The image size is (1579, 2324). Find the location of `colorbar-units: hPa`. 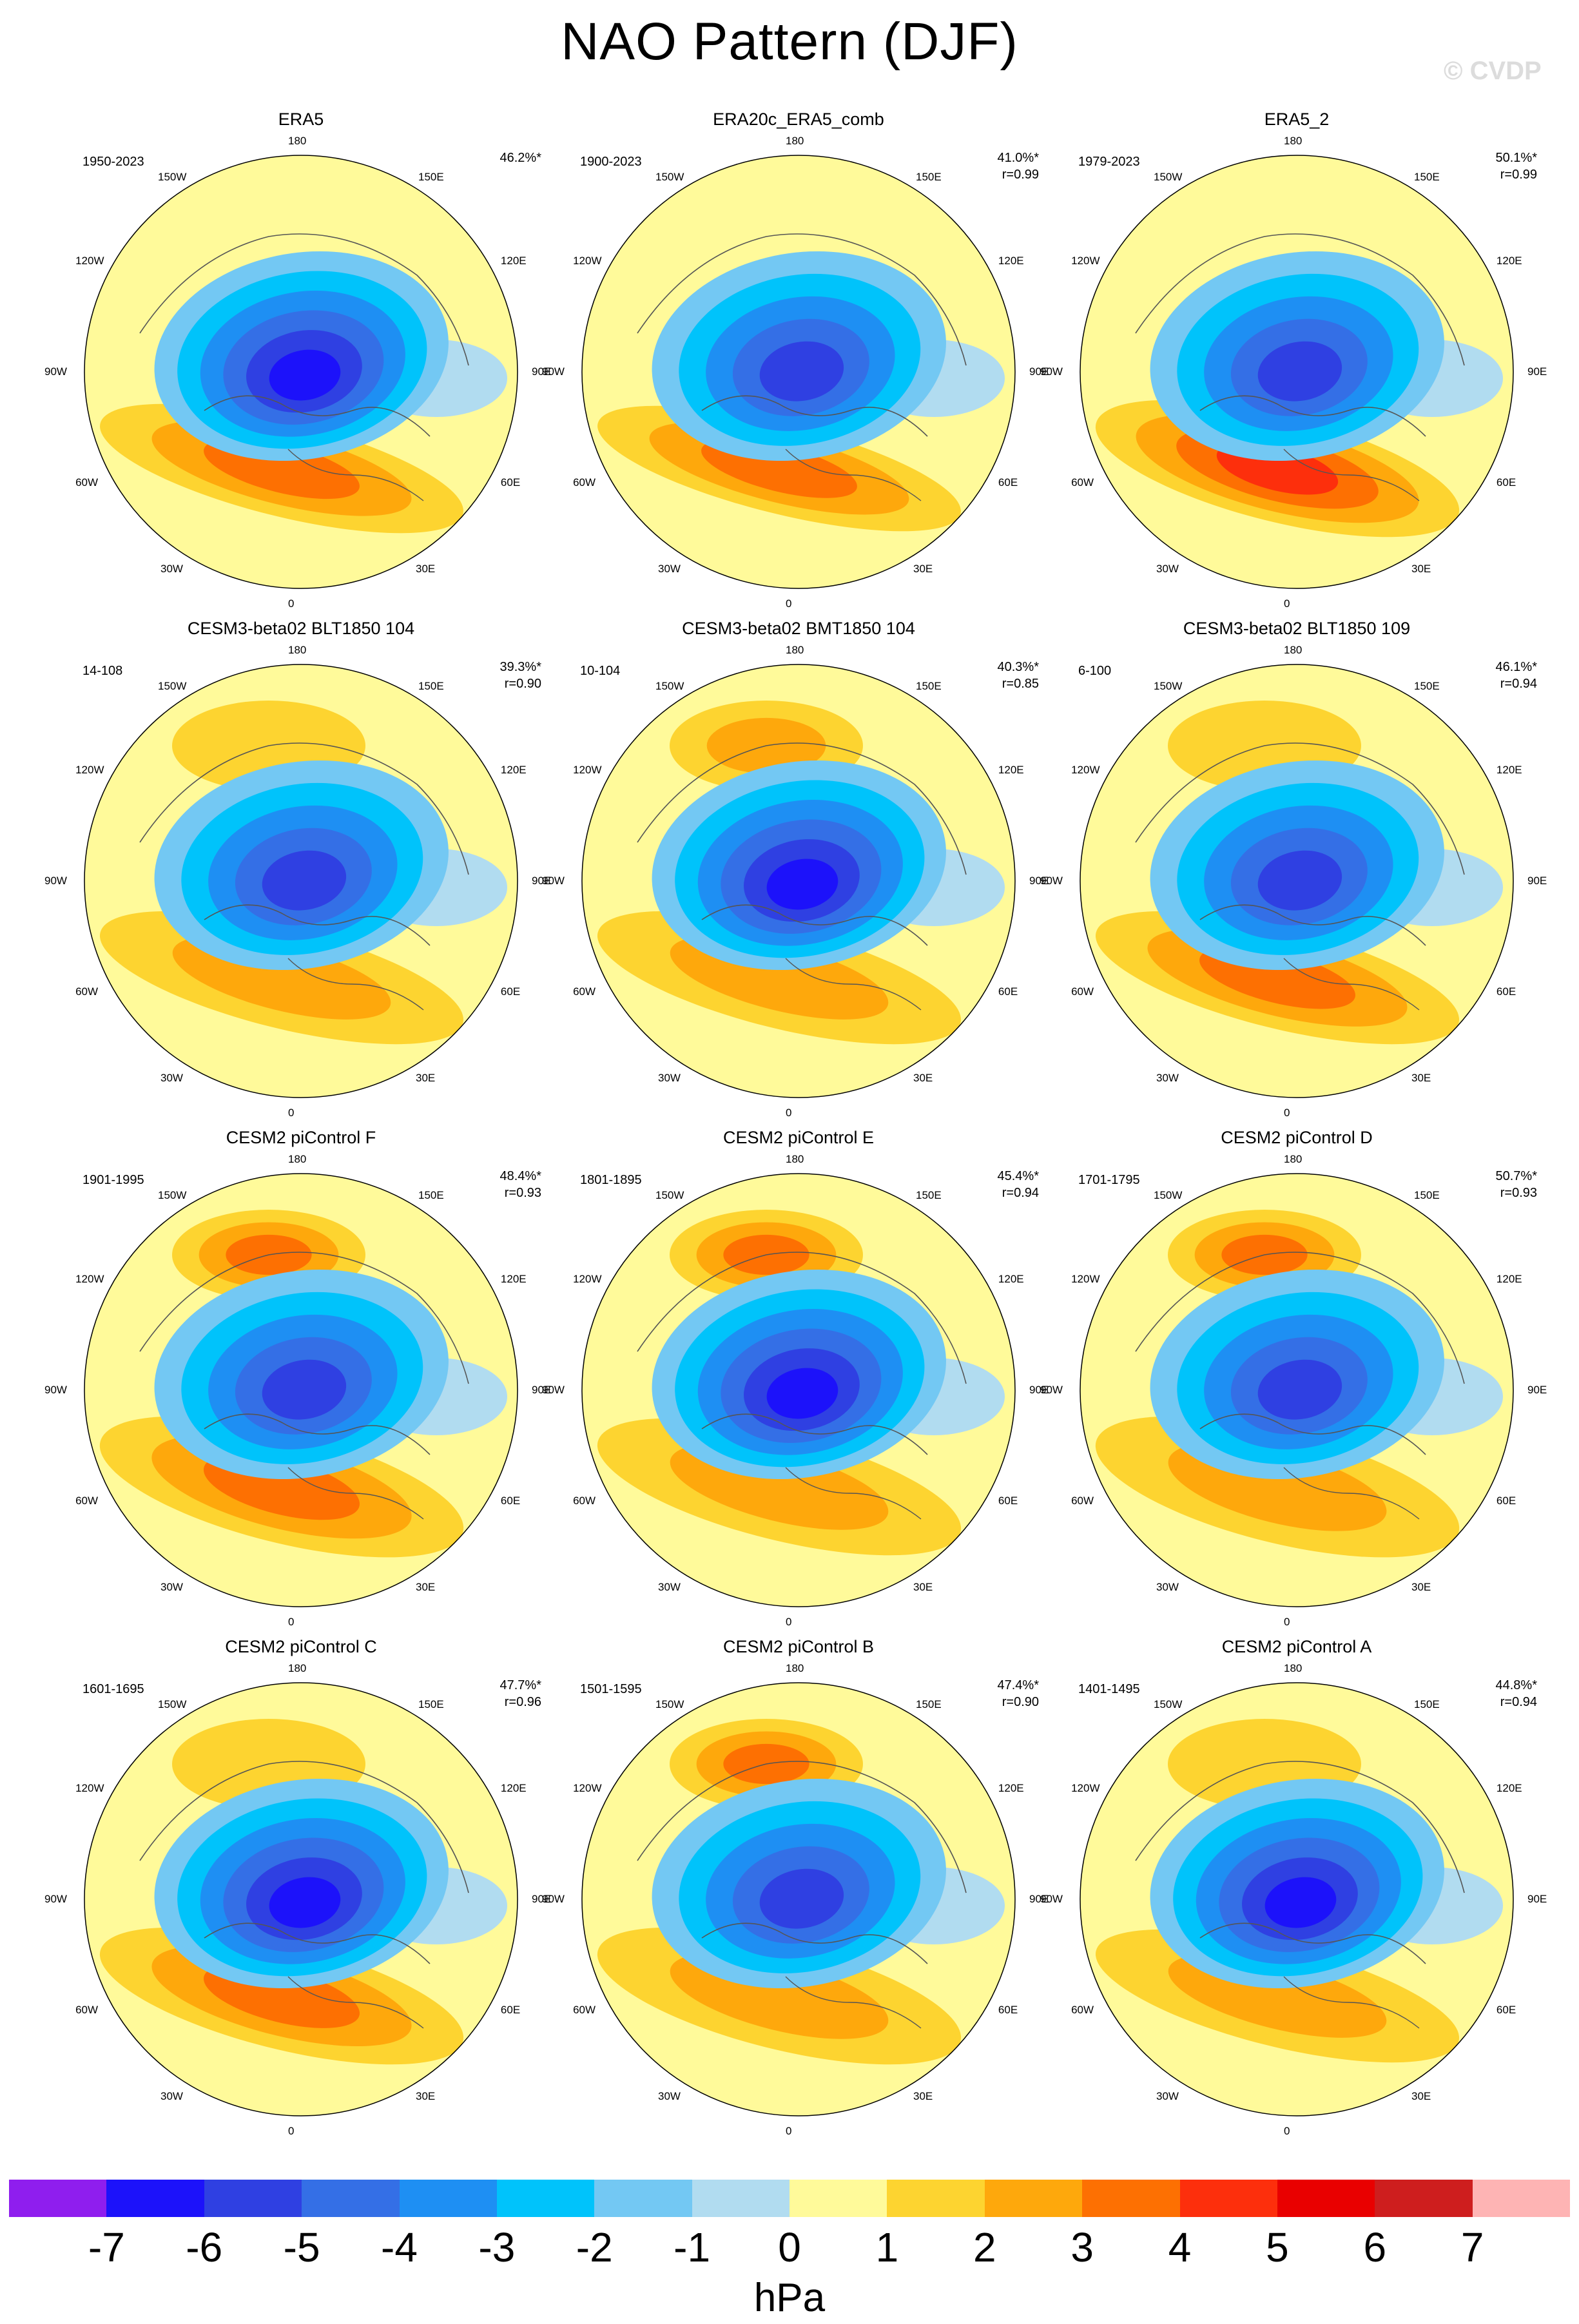

colorbar-units: hPa is located at coordinates (789, 2298).